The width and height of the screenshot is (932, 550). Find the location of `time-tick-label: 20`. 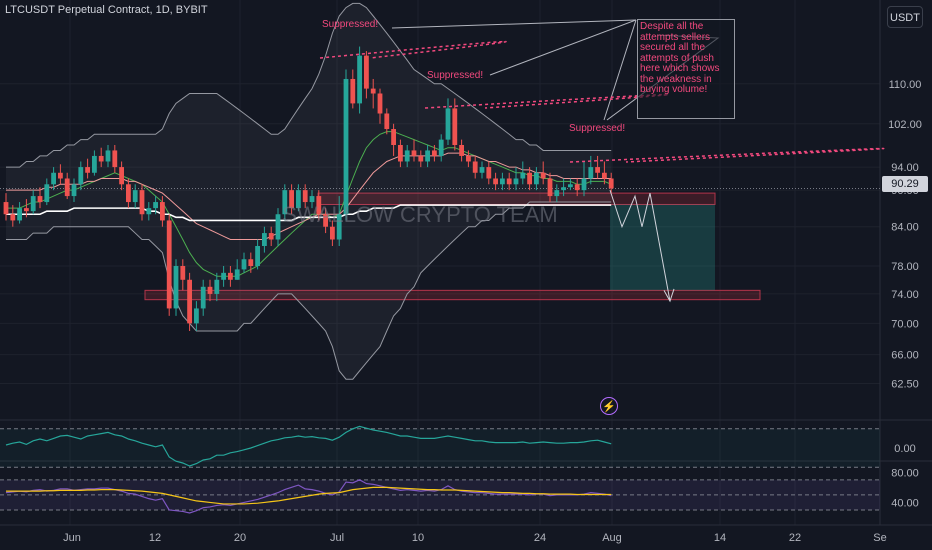

time-tick-label: 20 is located at coordinates (240, 538).